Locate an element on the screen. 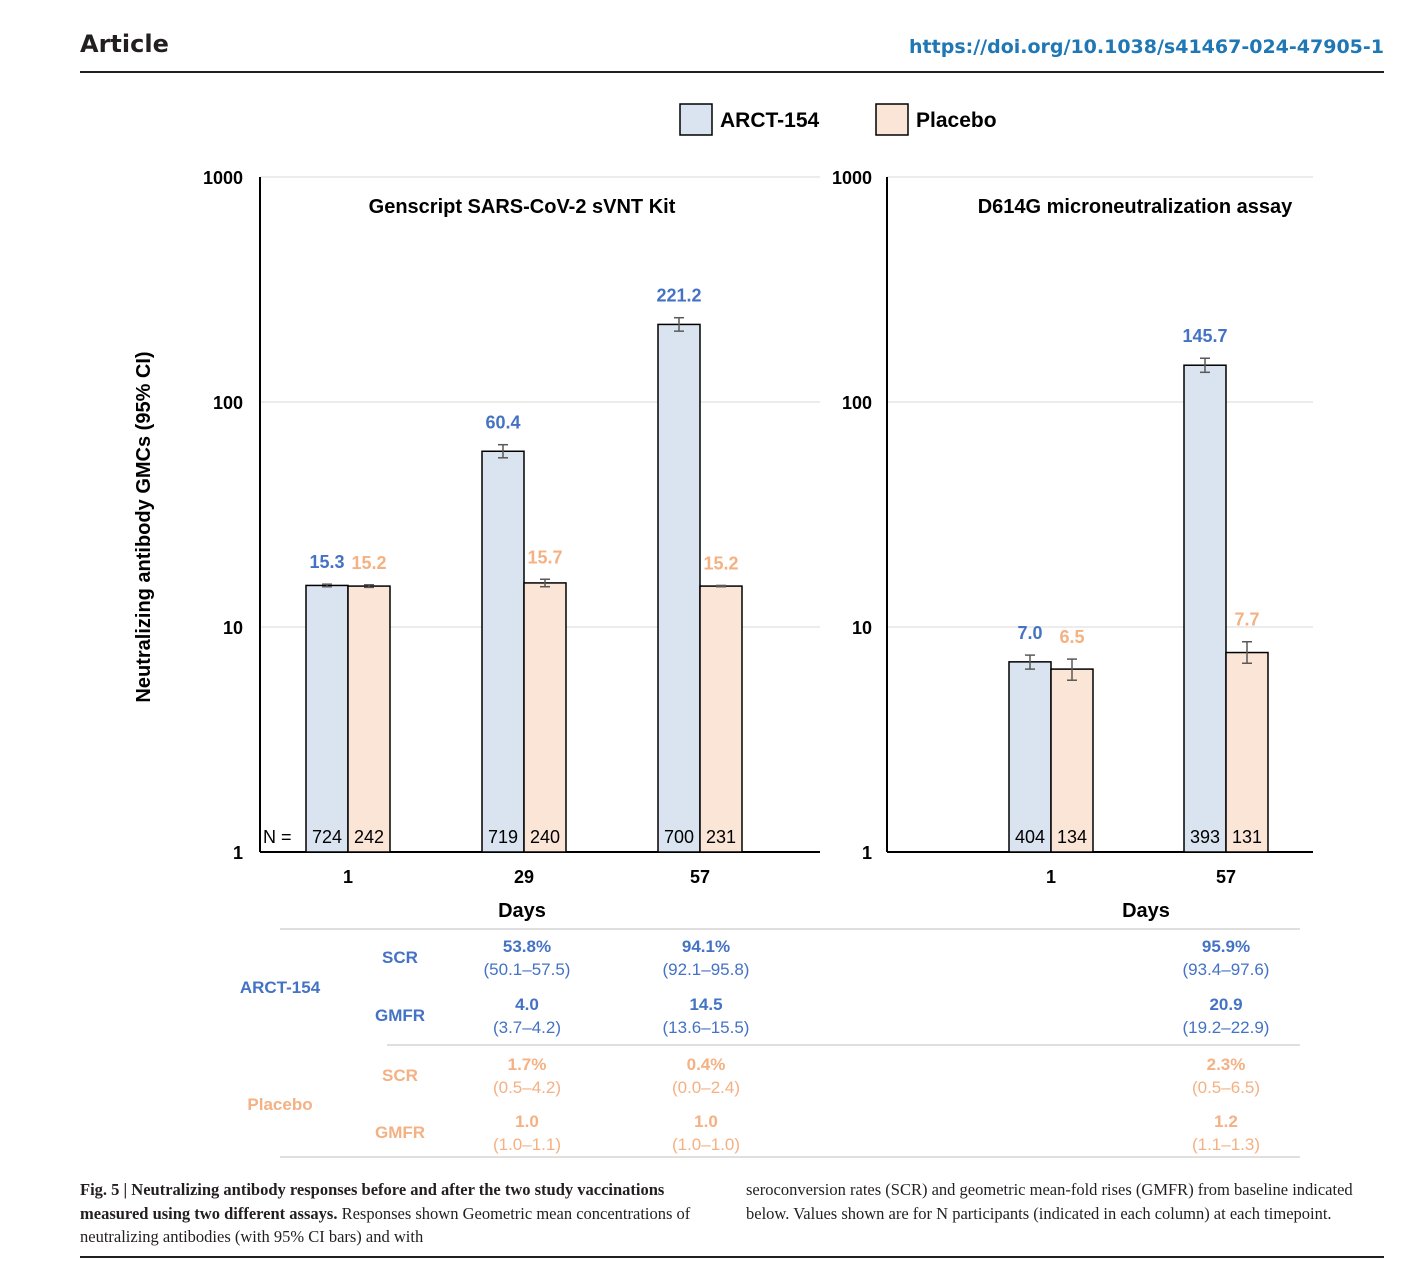  data-label-arct: 7.0 is located at coordinates (1029, 633).